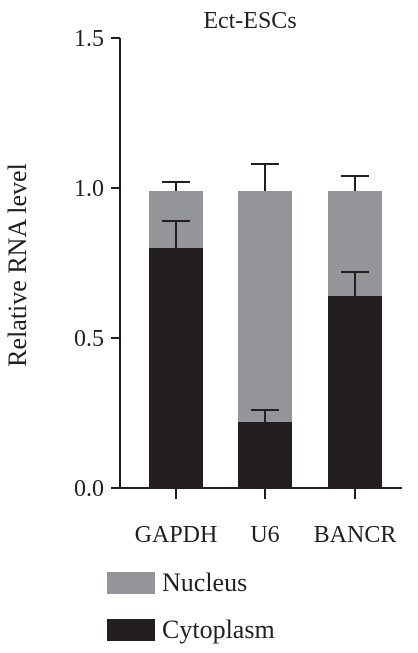  I want to click on bar-nucleus-u6, so click(265, 306).